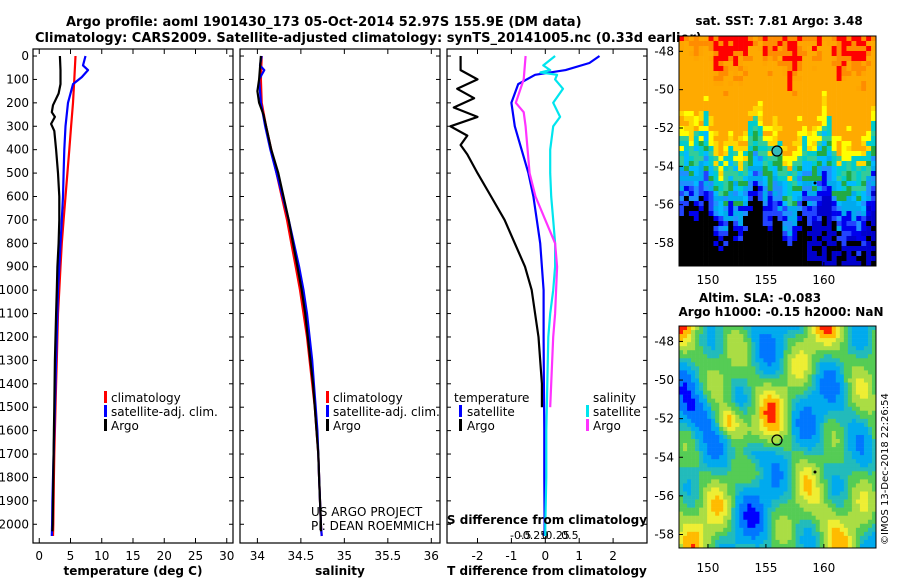  Describe the element at coordinates (14, 501) in the screenshot. I see `depth-tick-label: 1900` at that location.